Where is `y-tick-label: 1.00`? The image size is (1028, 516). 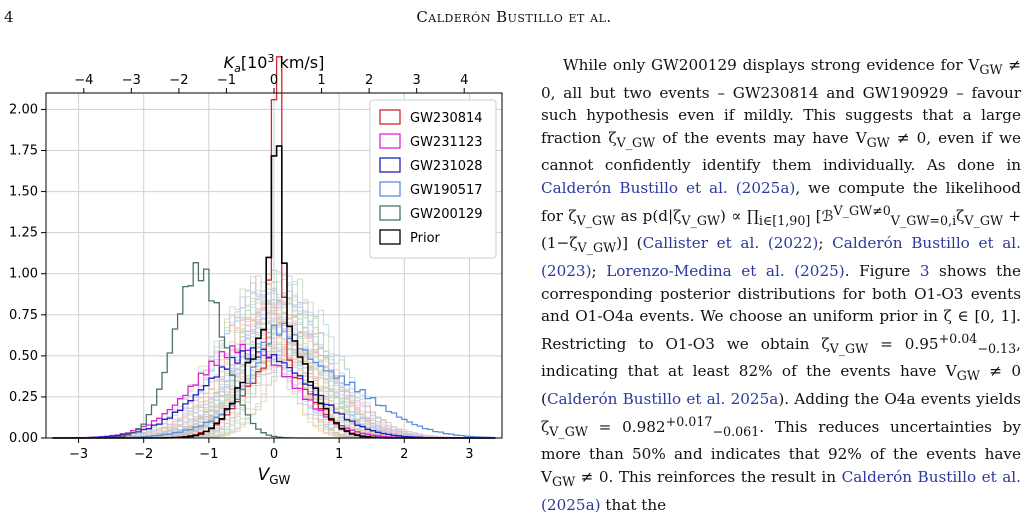
y-tick-label: 1.00 is located at coordinates (23, 274).